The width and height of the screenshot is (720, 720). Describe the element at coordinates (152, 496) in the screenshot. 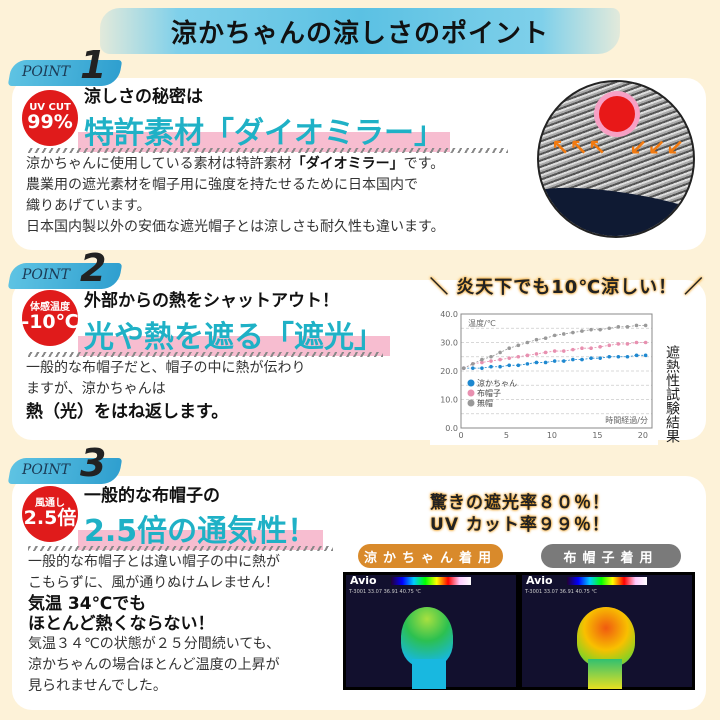

I see `point-3-subtitle: 一般的な布帽子の` at that location.